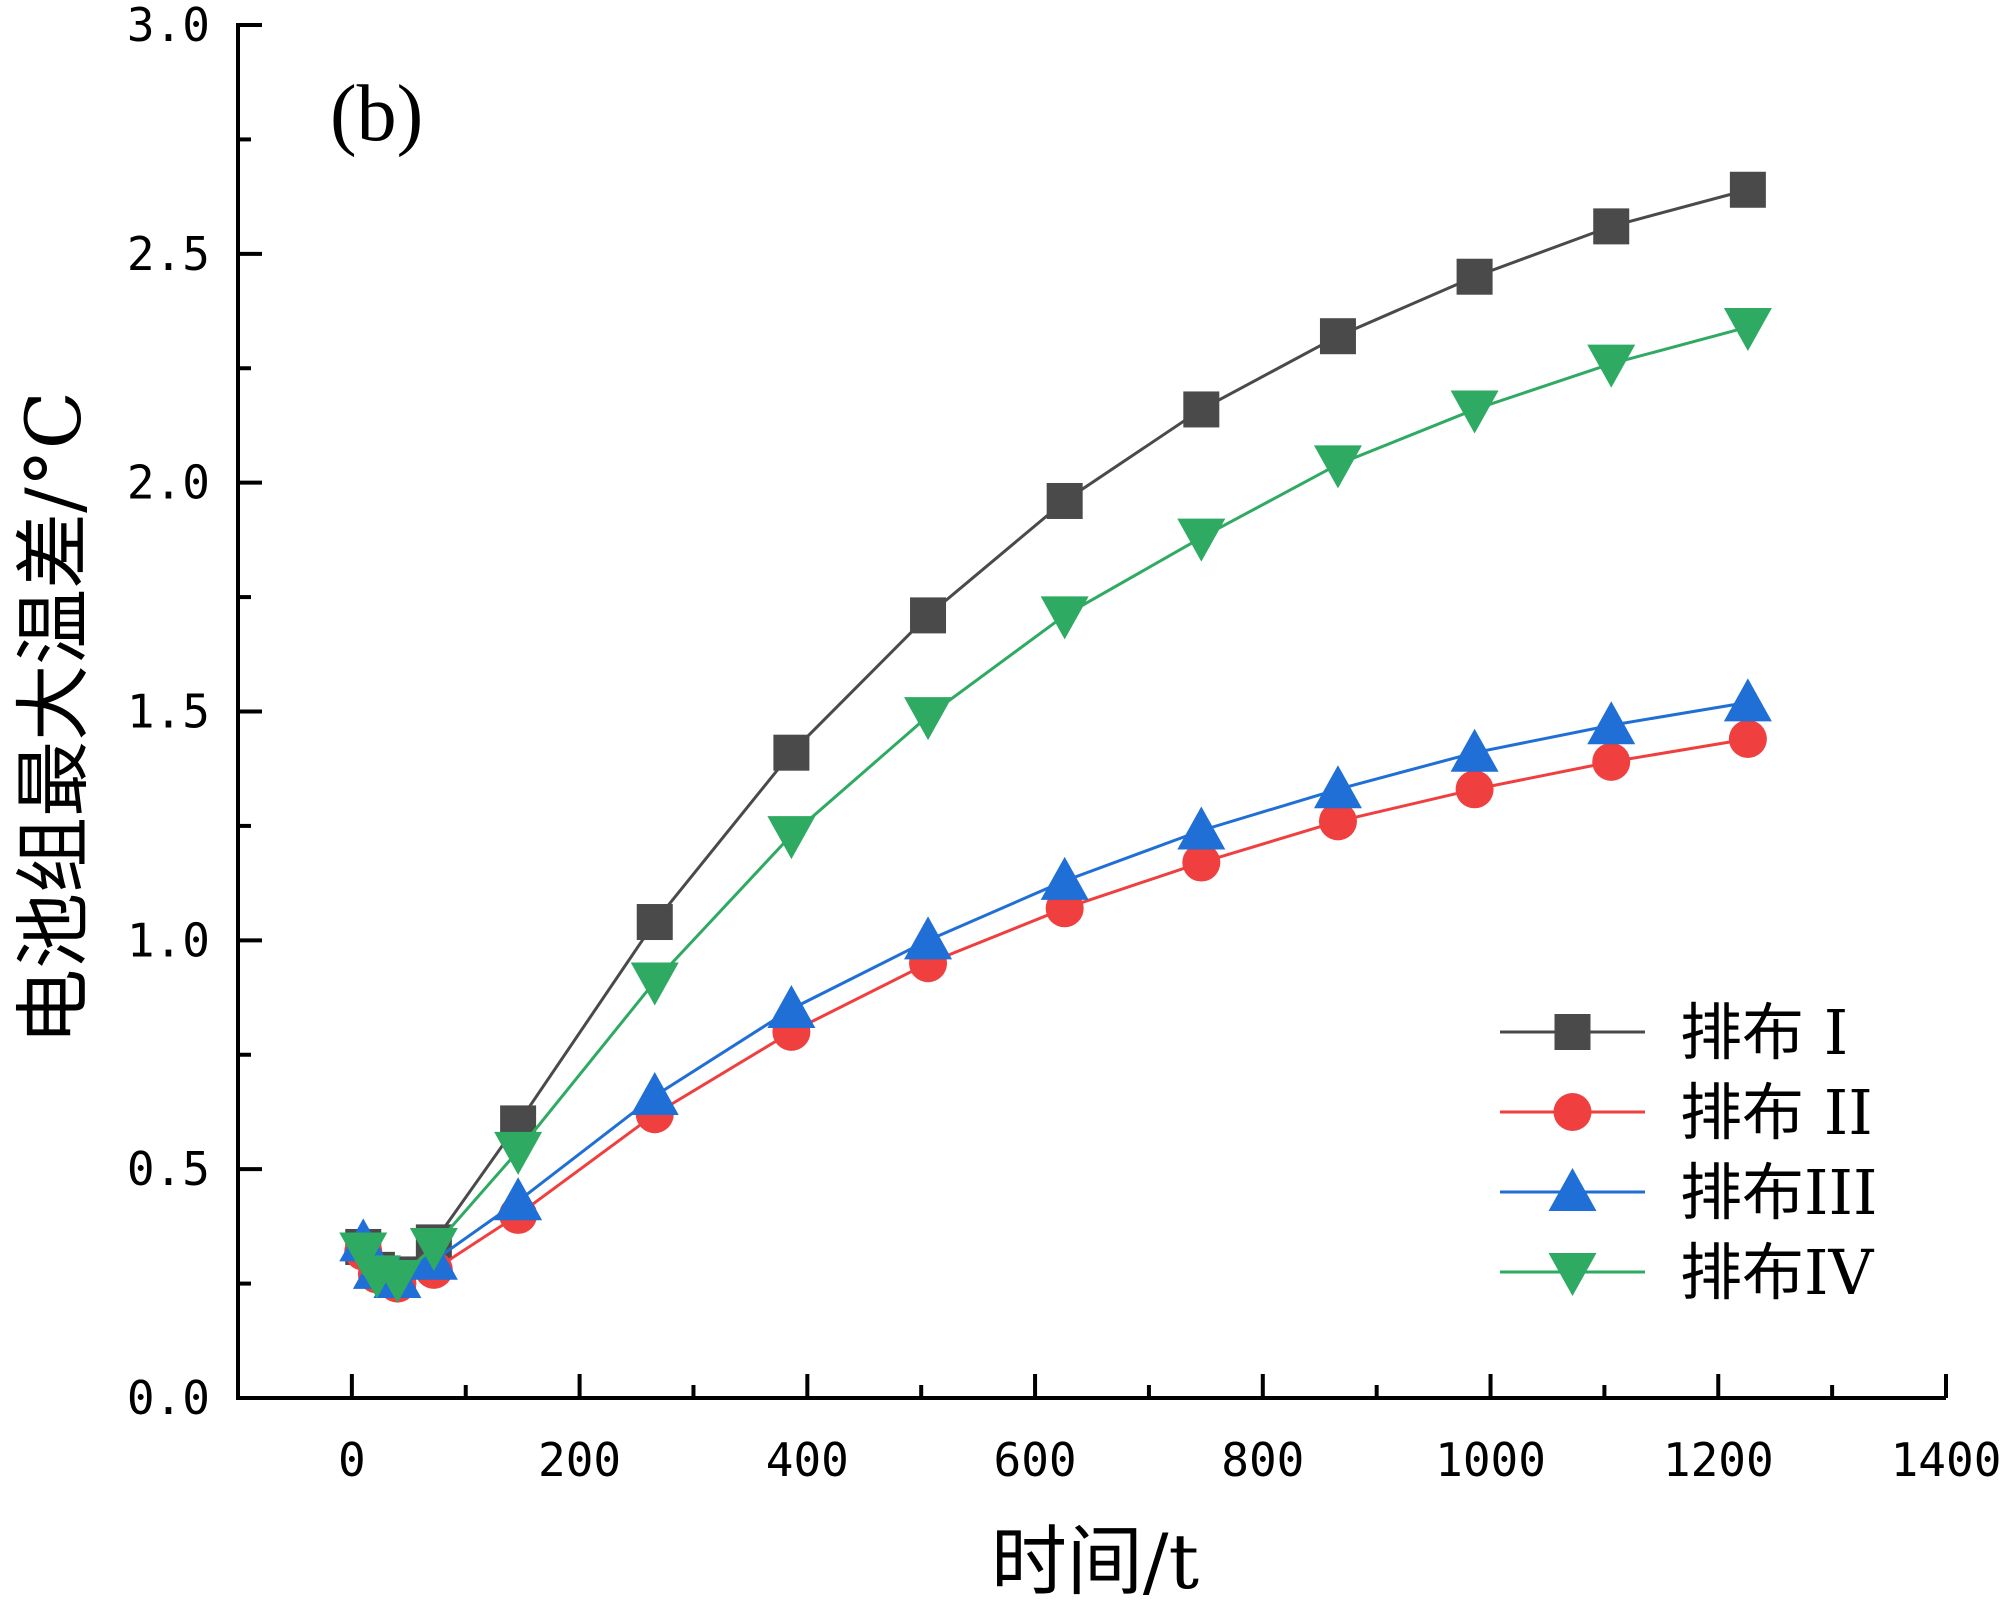 This screenshot has height=1605, width=2000. I want to click on legend-label: 排布 II, so click(1776, 1112).